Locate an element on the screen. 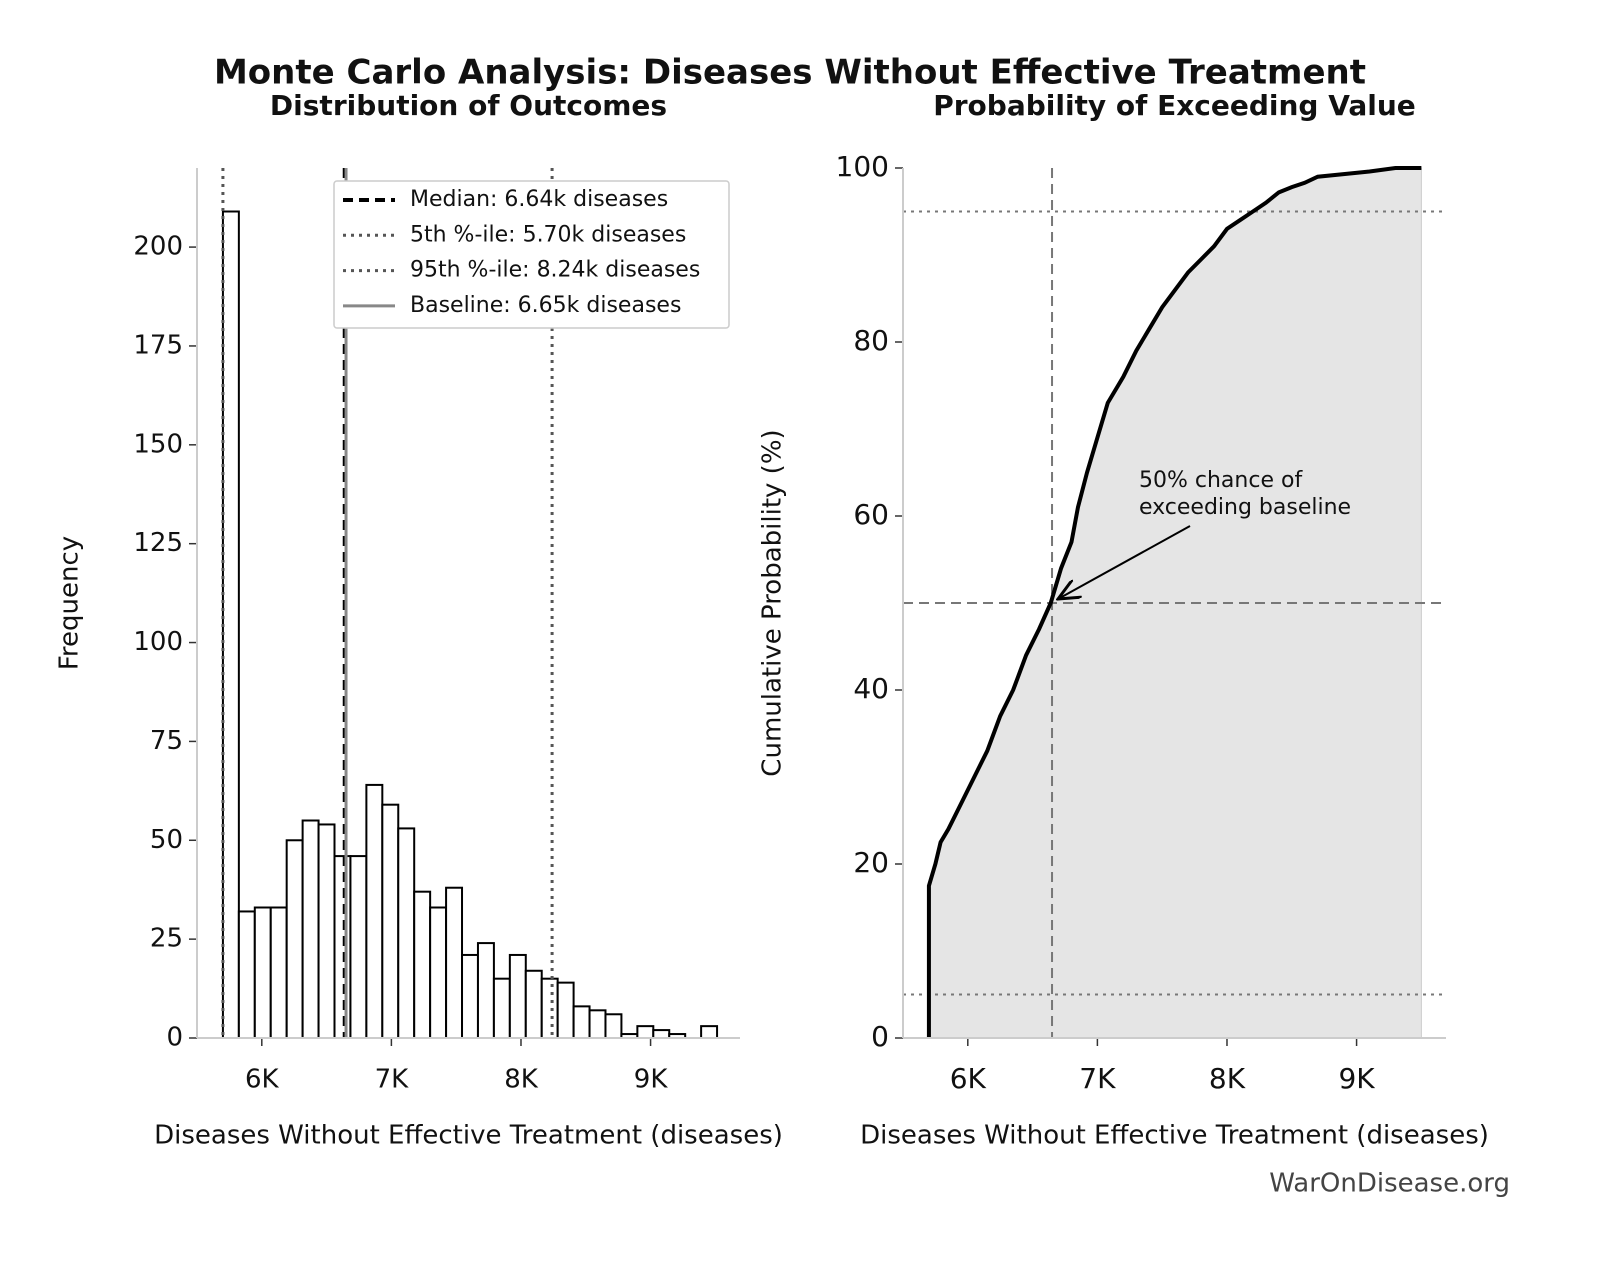 The height and width of the screenshot is (1280, 1601). y-tick-label: 40 is located at coordinates (871, 688).